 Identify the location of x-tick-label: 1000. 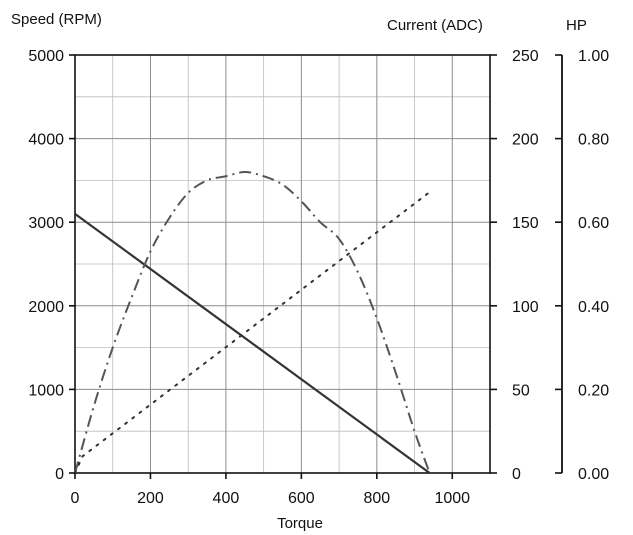
(452, 498).